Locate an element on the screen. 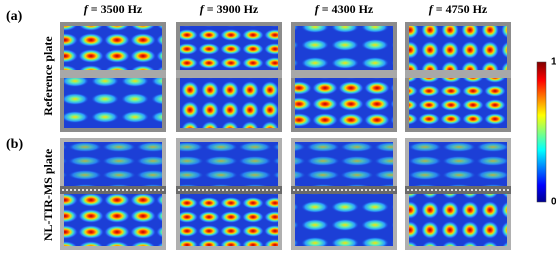  colorbar-max: 1 is located at coordinates (553, 62).